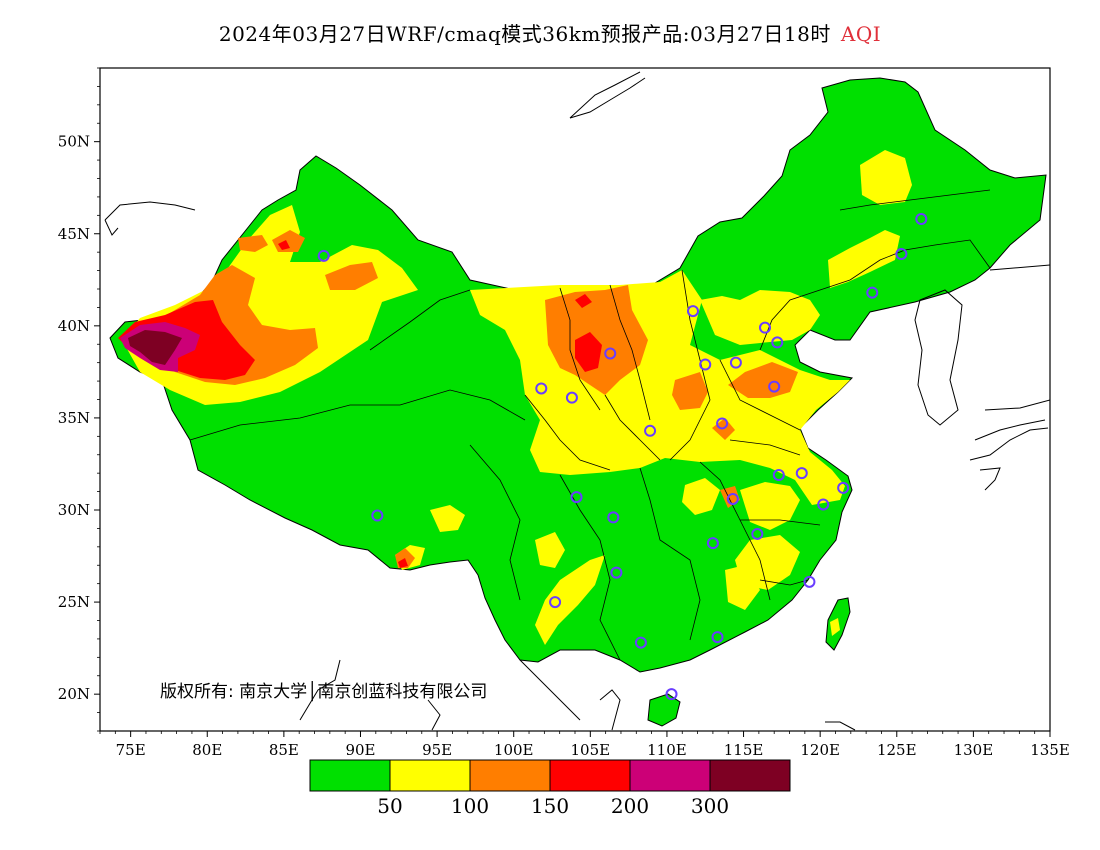 This screenshot has width=1100, height=850. I want to click on x-tick-label: 125E, so click(897, 750).